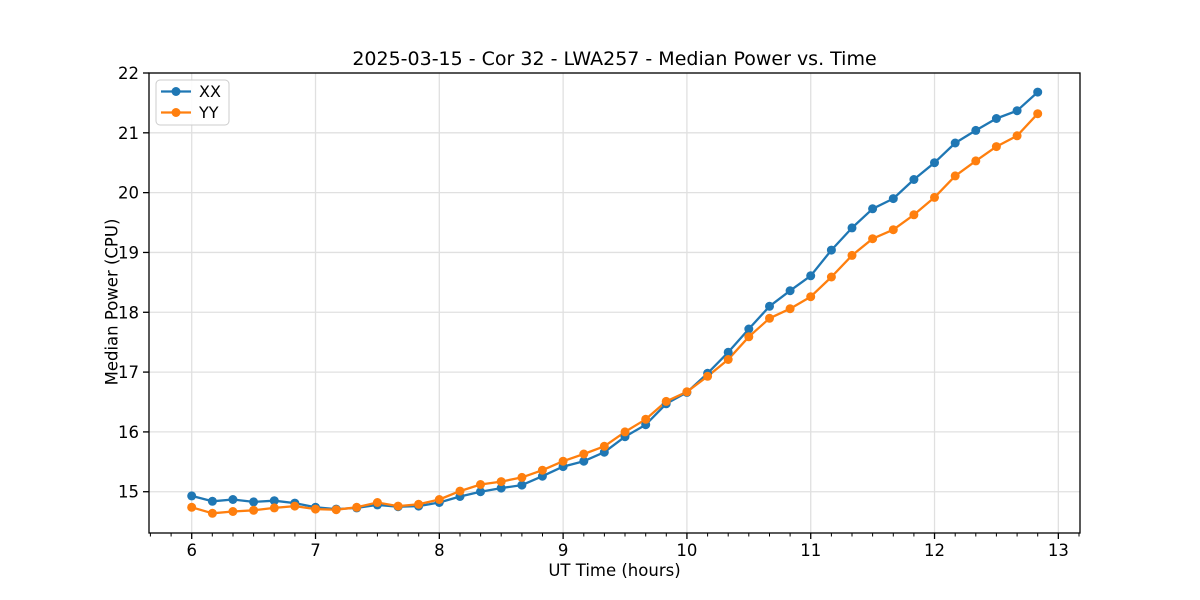 The width and height of the screenshot is (1200, 600). Describe the element at coordinates (128, 312) in the screenshot. I see `y-tick-label-18: 18` at that location.